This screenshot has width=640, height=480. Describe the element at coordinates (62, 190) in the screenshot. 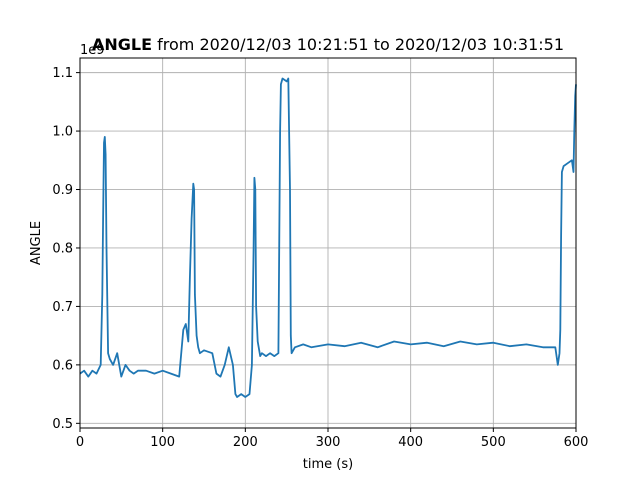

I see `y-tick-label: 0.9` at that location.